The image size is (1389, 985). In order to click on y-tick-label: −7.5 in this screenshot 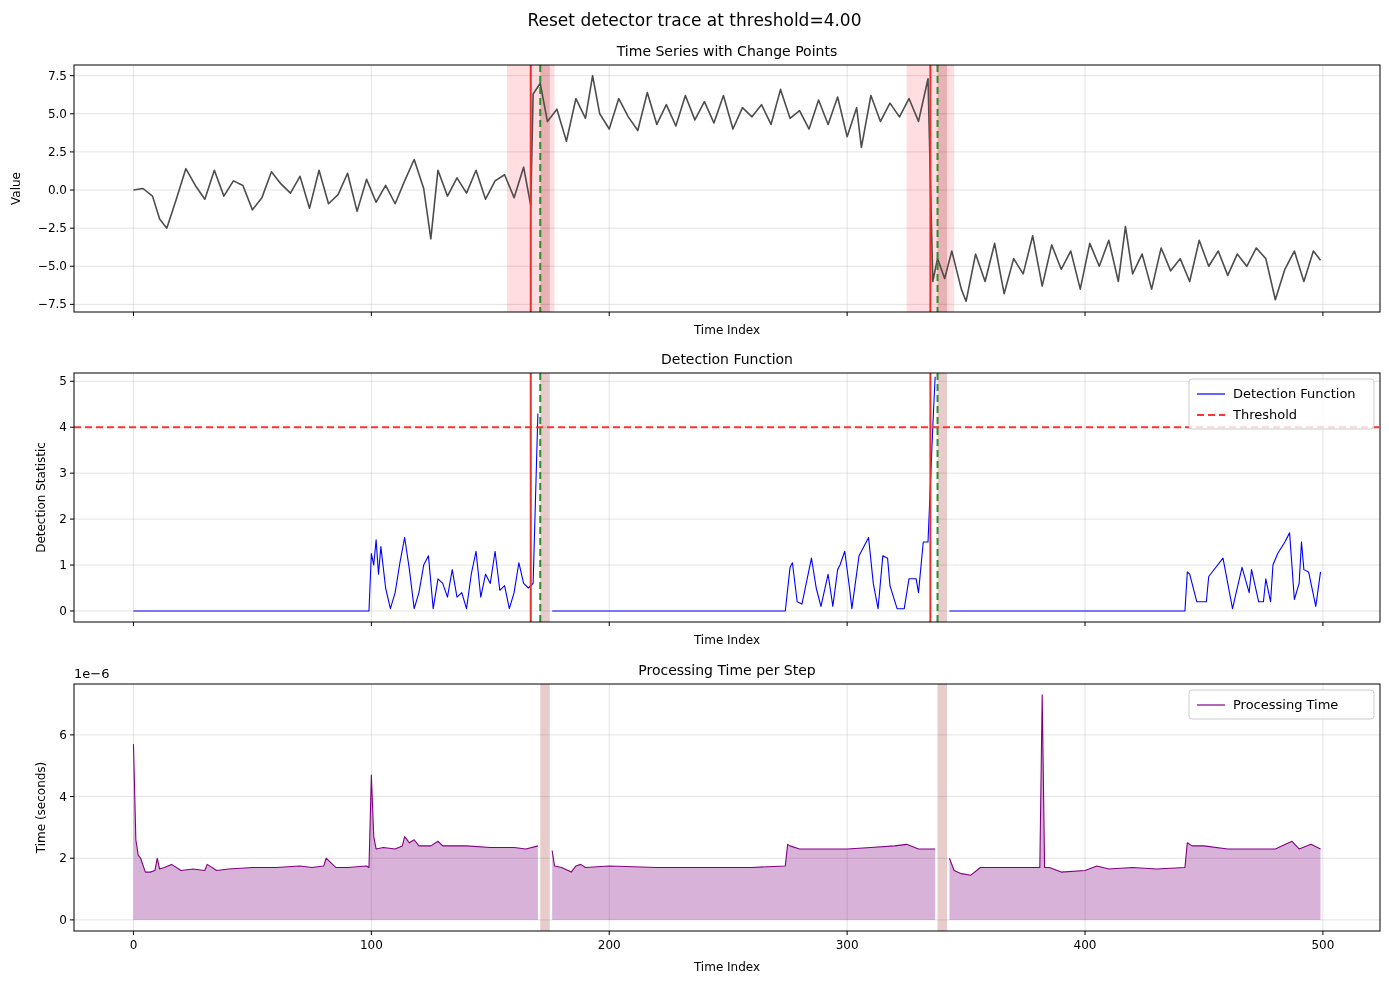, I will do `click(52, 304)`.